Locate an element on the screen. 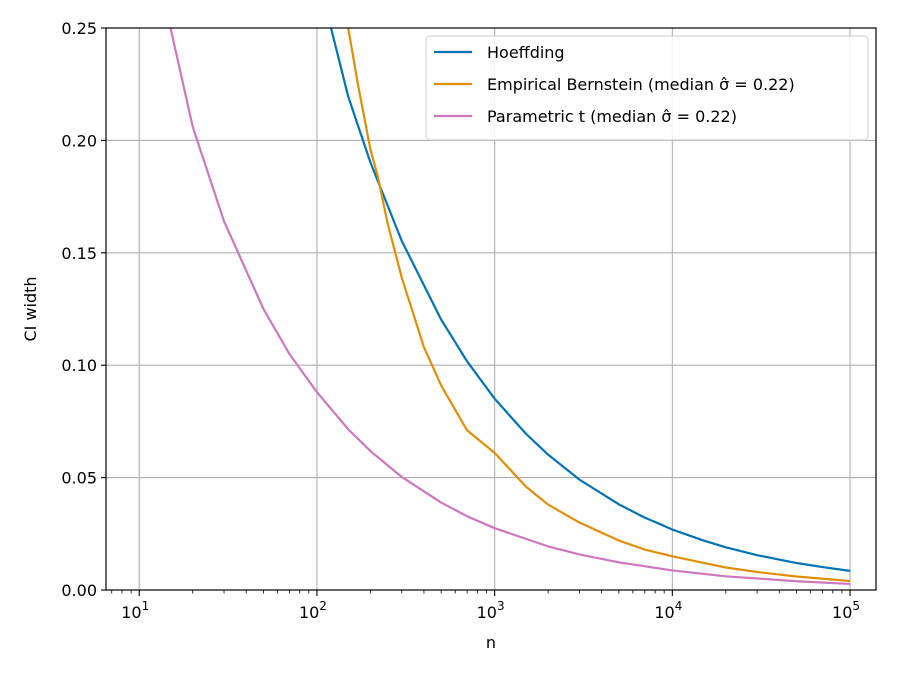  y-tick-label: 0.05 is located at coordinates (79, 478).